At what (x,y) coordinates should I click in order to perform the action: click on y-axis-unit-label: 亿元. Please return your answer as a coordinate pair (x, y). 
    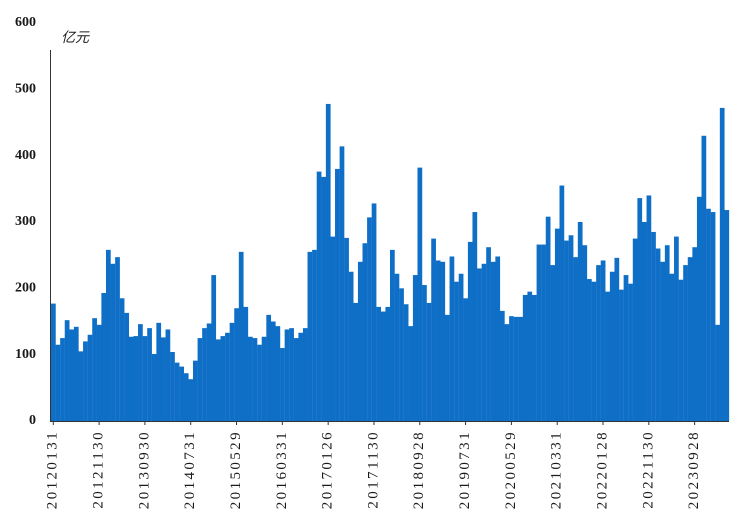
    Looking at the image, I should click on (75, 38).